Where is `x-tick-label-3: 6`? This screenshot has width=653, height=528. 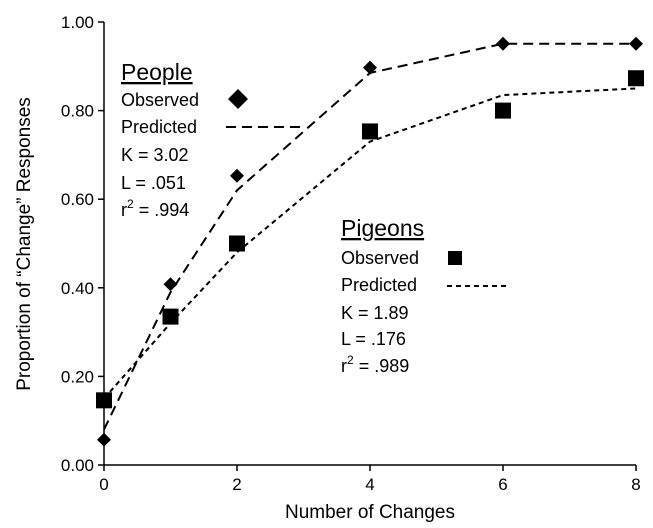 x-tick-label-3: 6 is located at coordinates (502, 484).